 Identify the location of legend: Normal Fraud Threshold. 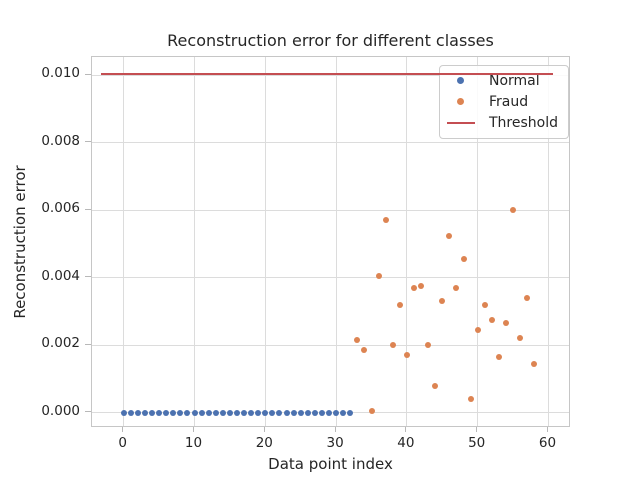
(504, 102).